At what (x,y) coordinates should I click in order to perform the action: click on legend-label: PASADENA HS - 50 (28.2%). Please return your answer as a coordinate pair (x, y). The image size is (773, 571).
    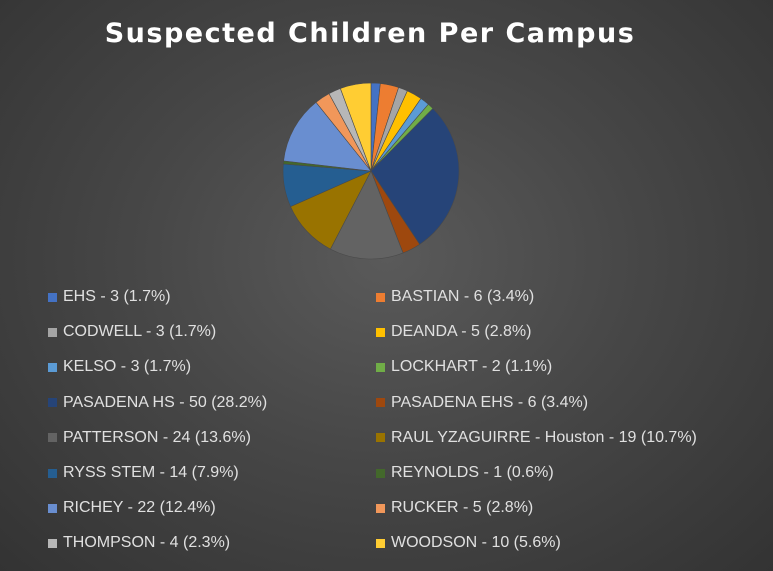
    Looking at the image, I should click on (165, 402).